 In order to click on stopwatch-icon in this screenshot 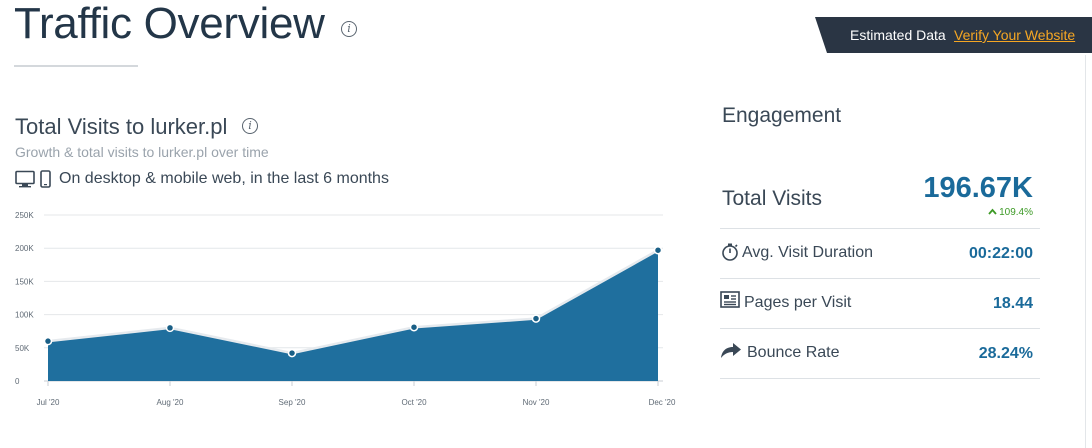, I will do `click(730, 252)`.